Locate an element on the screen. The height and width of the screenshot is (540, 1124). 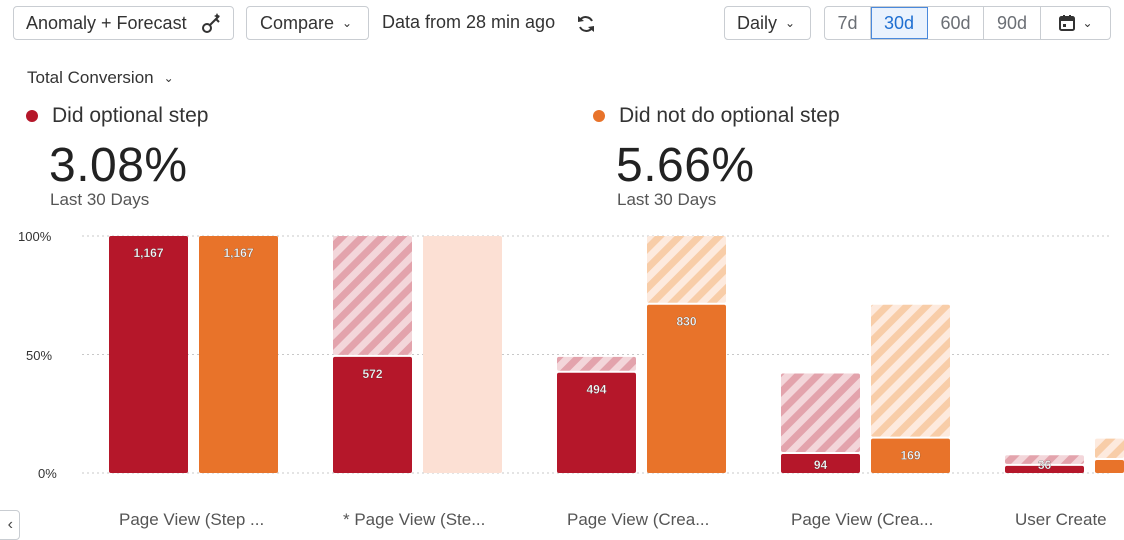
compare-button: Compare ⌄ is located at coordinates (307, 23).